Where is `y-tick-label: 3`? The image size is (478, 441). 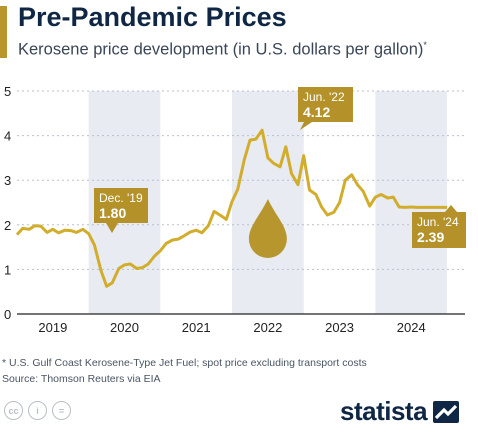 y-tick-label: 3 is located at coordinates (7, 180).